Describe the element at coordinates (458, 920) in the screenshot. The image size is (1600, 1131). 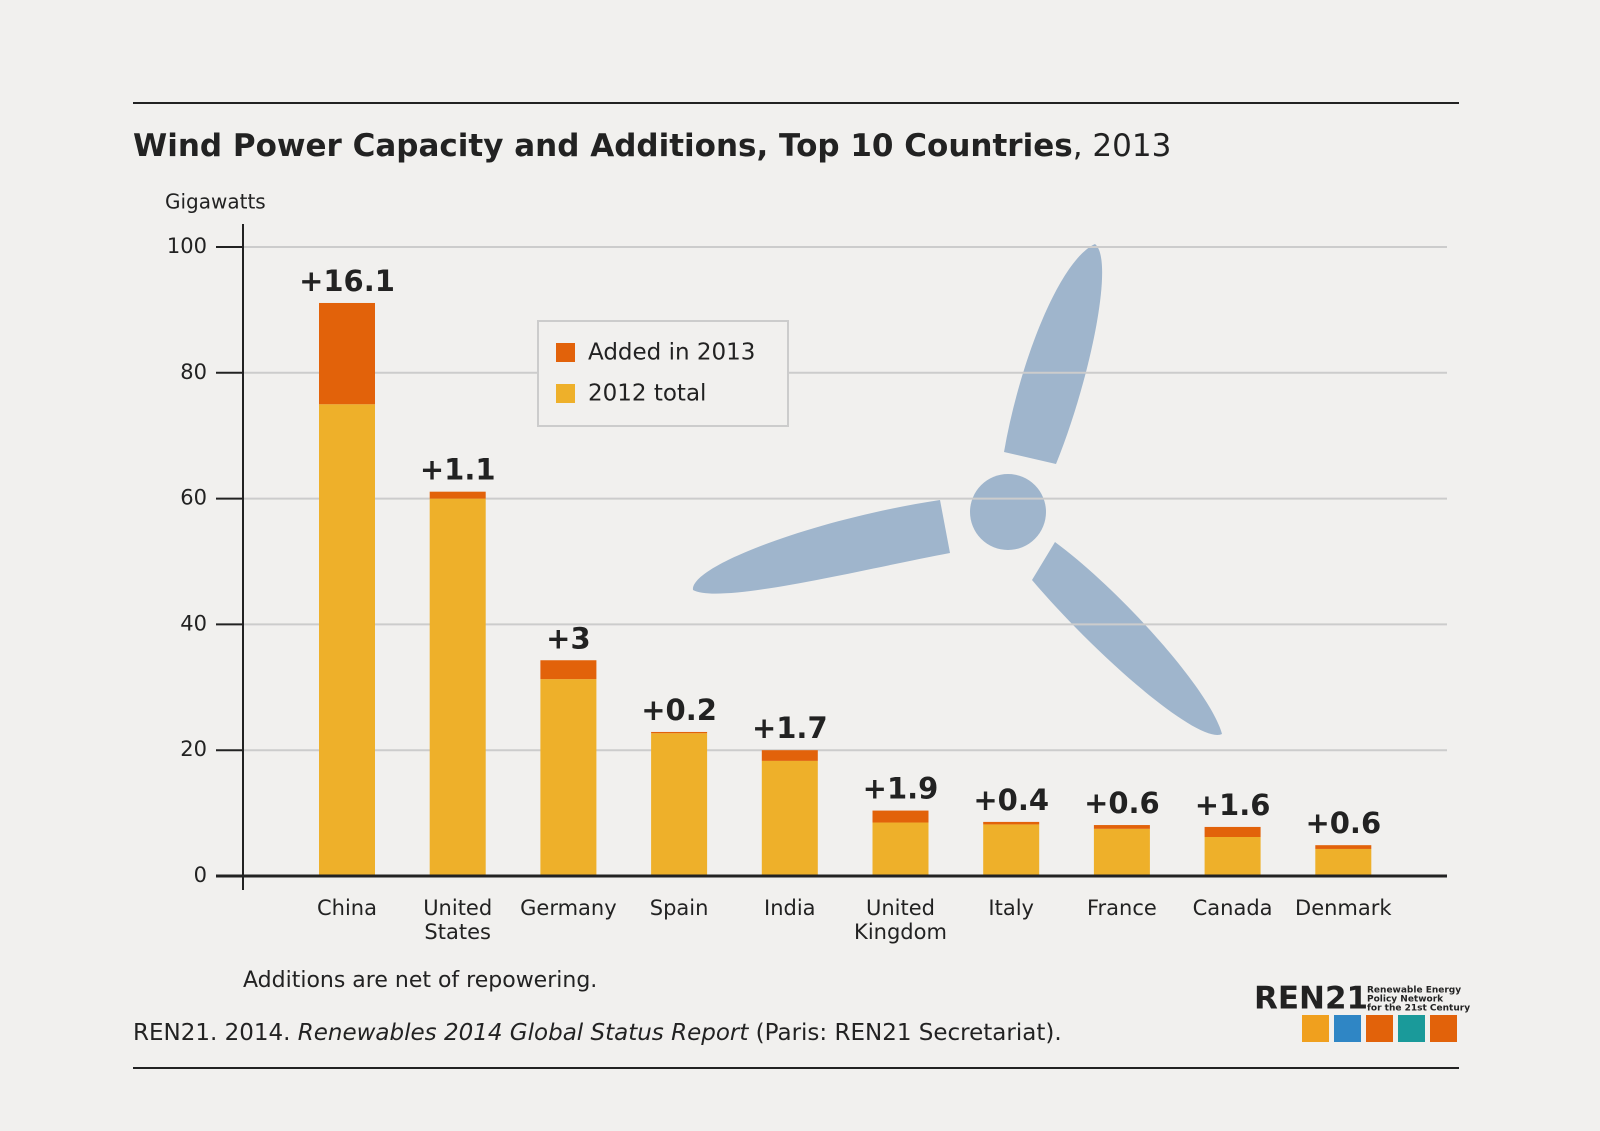
I see `x-tick-label: United States` at that location.